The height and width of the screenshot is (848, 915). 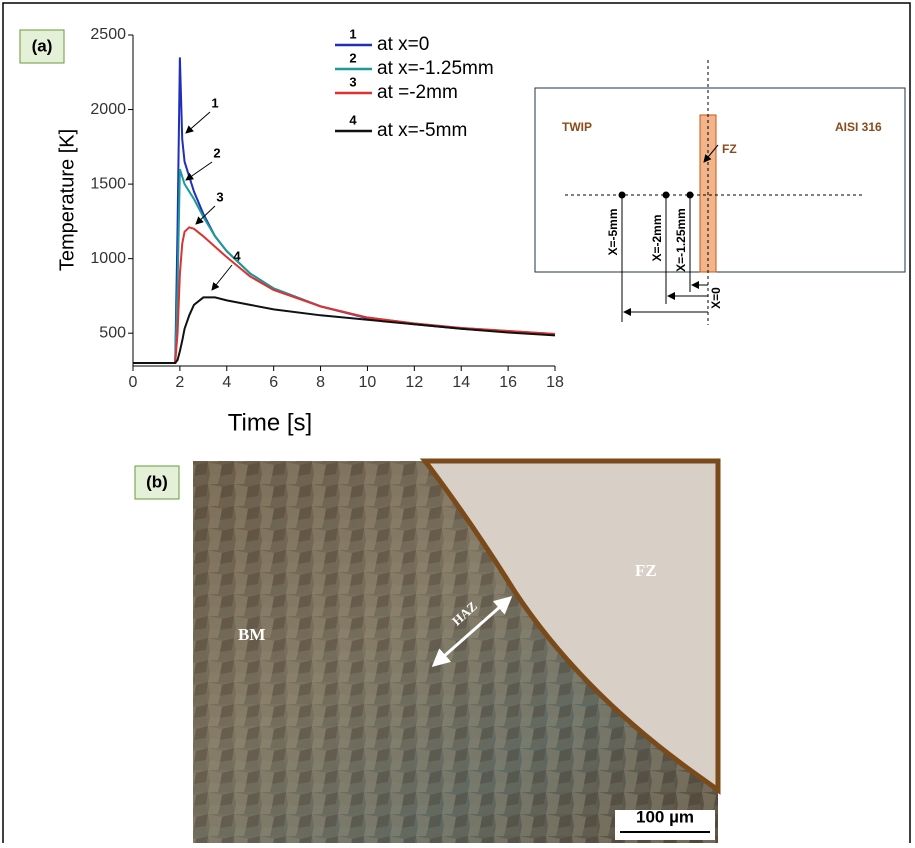 I want to click on position-label: X=-5mm, so click(x=613, y=231).